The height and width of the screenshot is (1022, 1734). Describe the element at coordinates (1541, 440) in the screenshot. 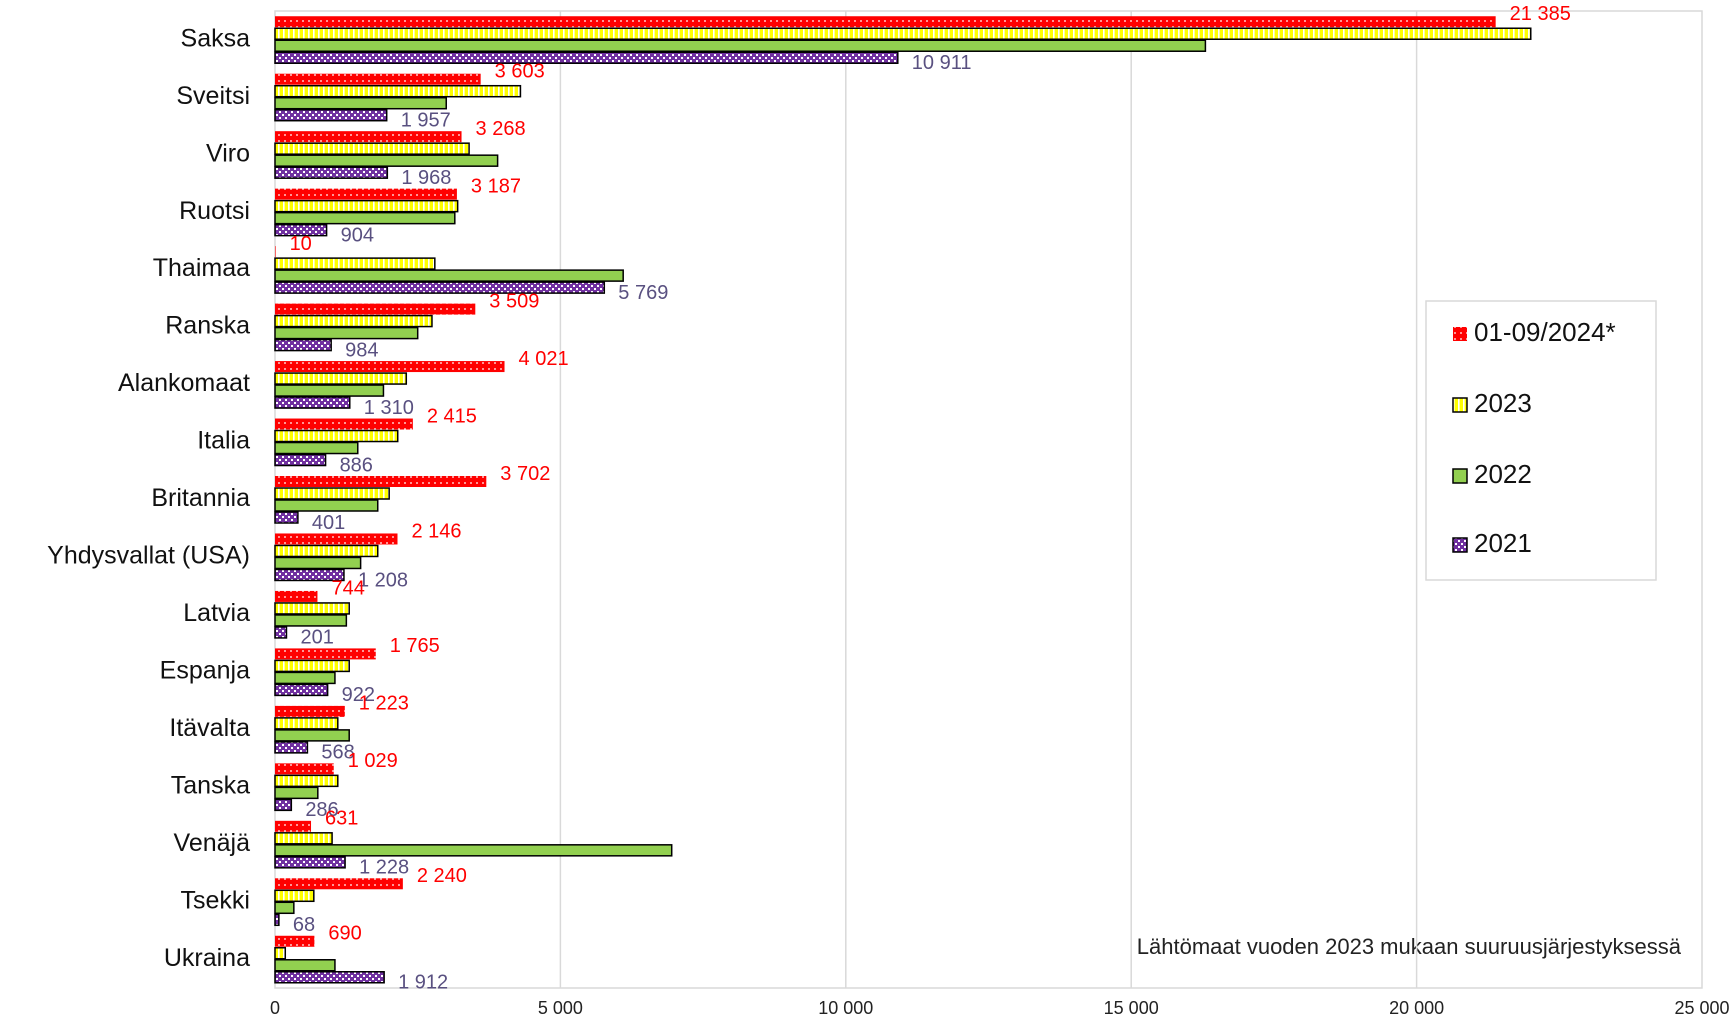

I see `legend-box` at that location.